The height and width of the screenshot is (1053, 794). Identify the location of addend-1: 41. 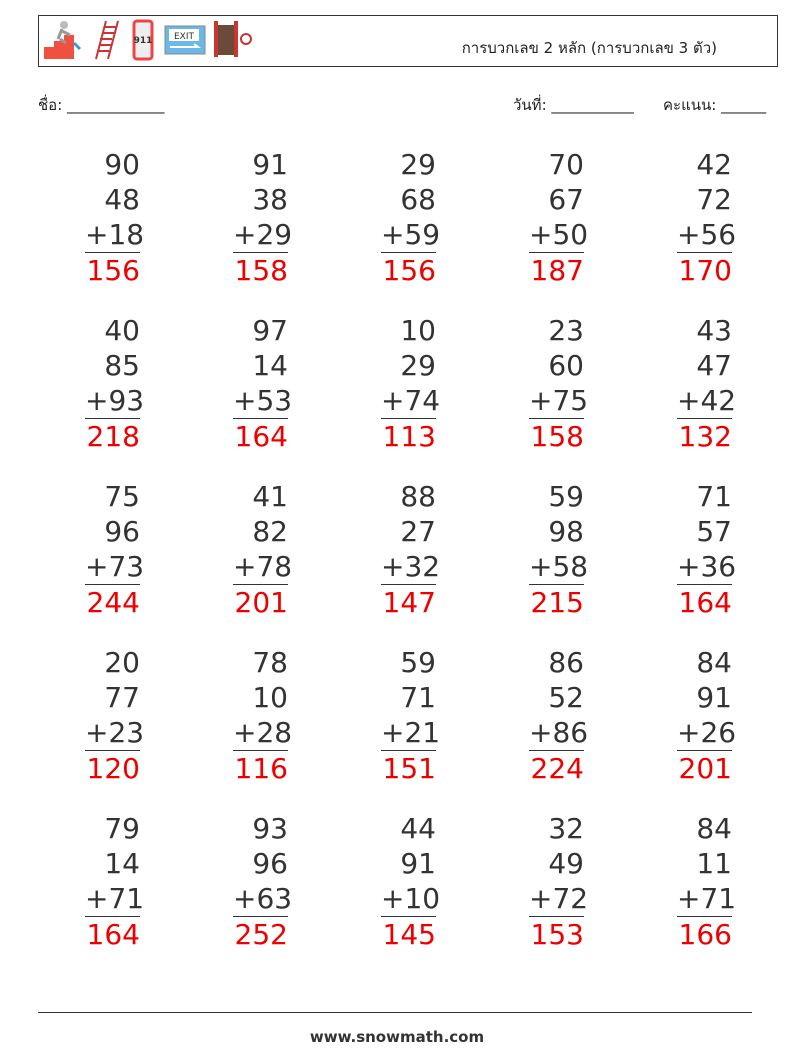
(270, 496).